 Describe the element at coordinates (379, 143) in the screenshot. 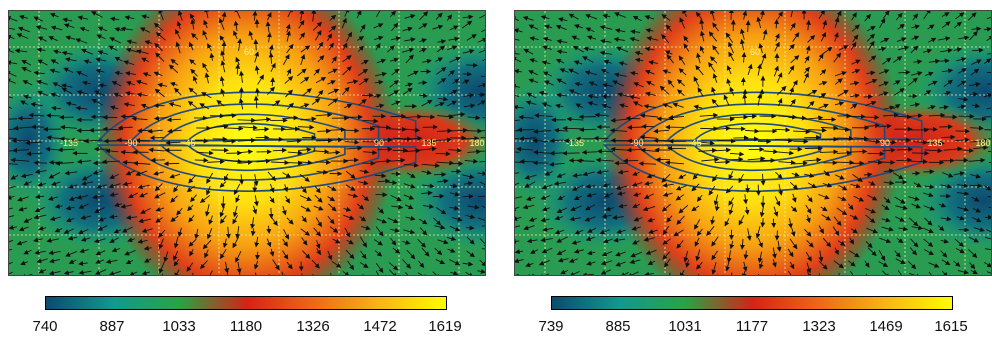

I see `map-grid-label: 90` at that location.